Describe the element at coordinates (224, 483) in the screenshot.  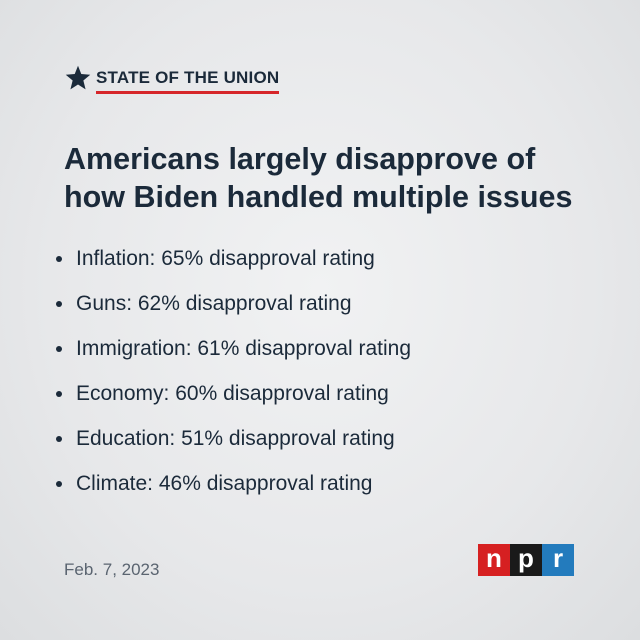
I see `issue-text: Climate: 46% disapproval rating` at that location.